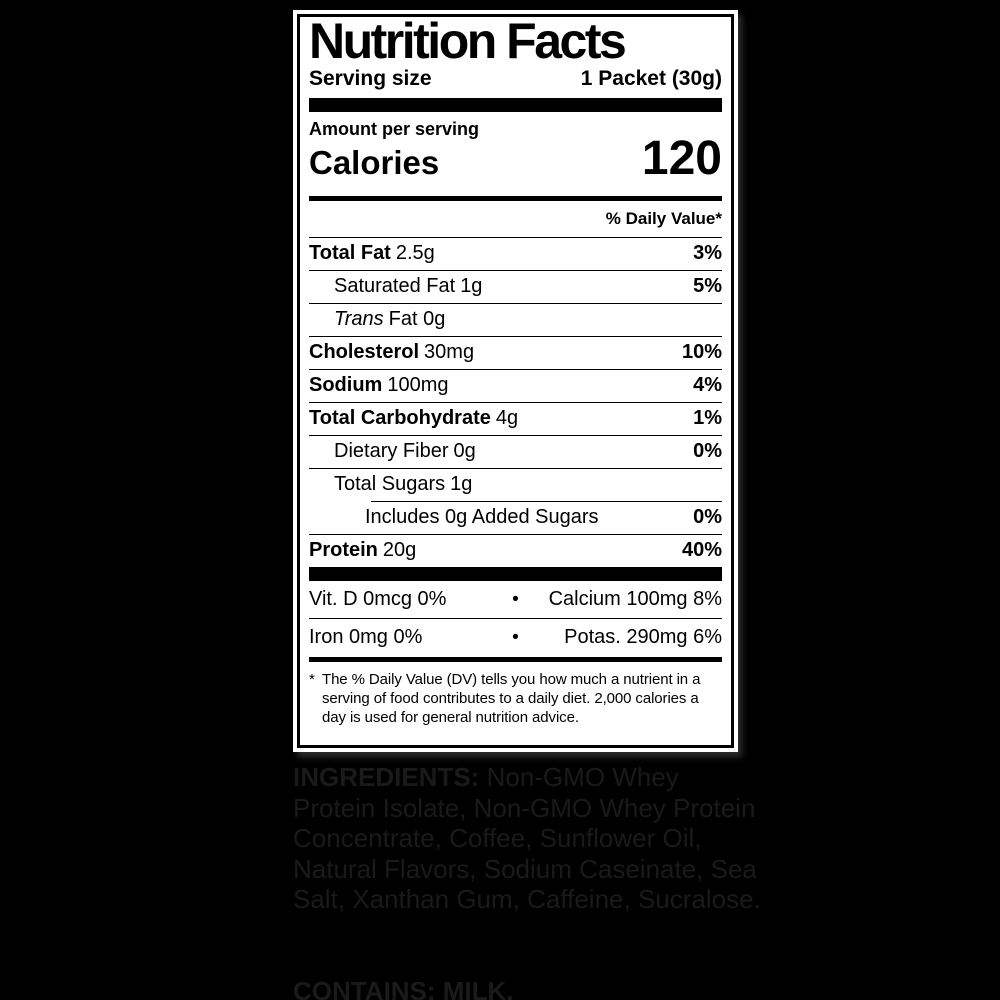 This screenshot has height=1000, width=1000. What do you see at coordinates (681, 158) in the screenshot?
I see `calories-value: 120` at bounding box center [681, 158].